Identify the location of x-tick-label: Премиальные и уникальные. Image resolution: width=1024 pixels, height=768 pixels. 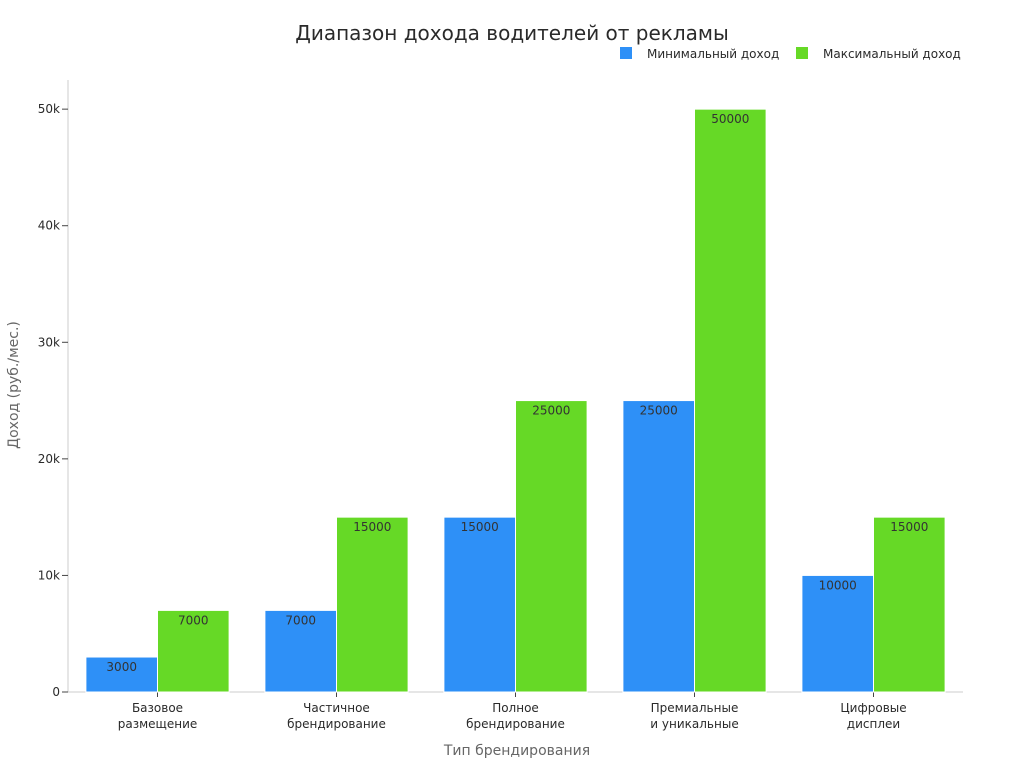
(694, 716).